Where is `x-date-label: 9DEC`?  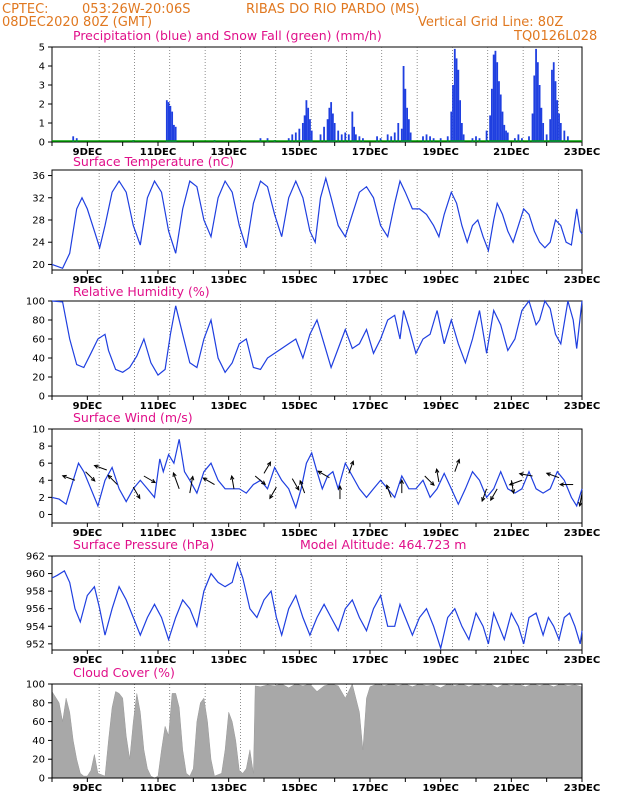 x-date-label: 9DEC is located at coordinates (87, 660).